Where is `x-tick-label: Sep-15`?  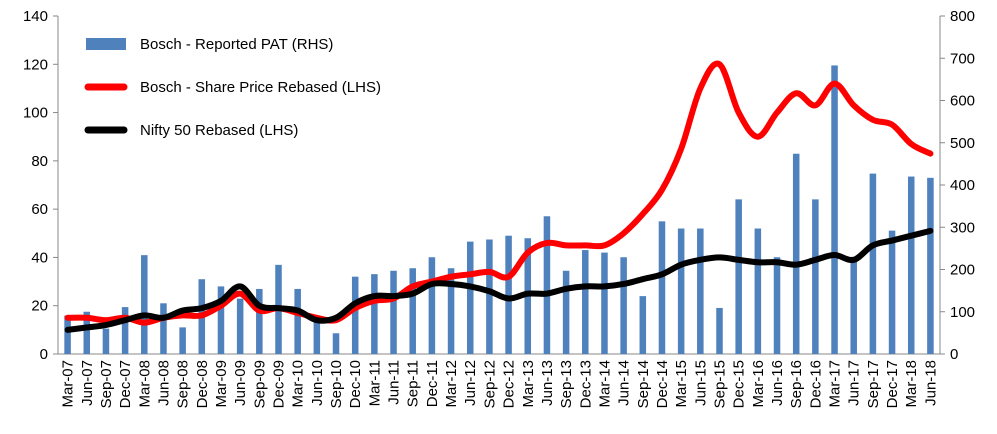 x-tick-label: Sep-15 is located at coordinates (720, 384).